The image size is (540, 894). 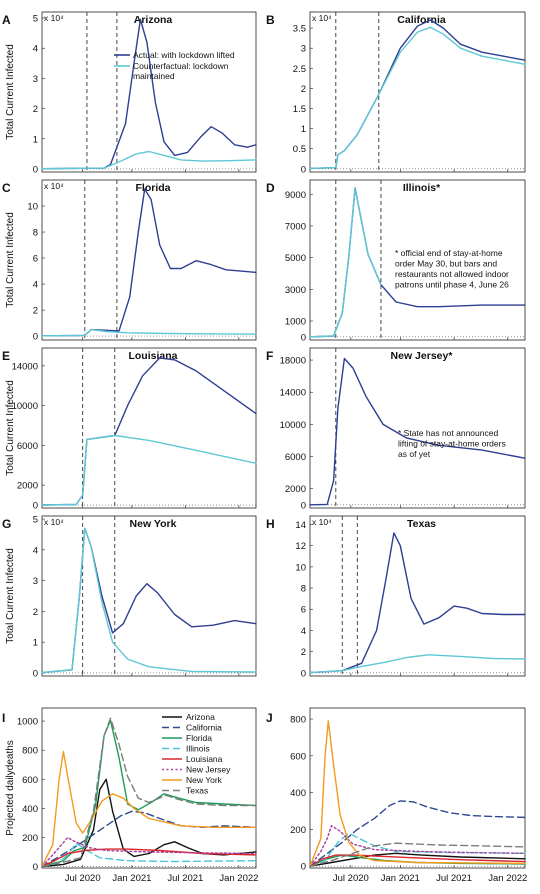 What do you see at coordinates (446, 264) in the screenshot?
I see `annotation-text: order May 30, but bars and` at bounding box center [446, 264].